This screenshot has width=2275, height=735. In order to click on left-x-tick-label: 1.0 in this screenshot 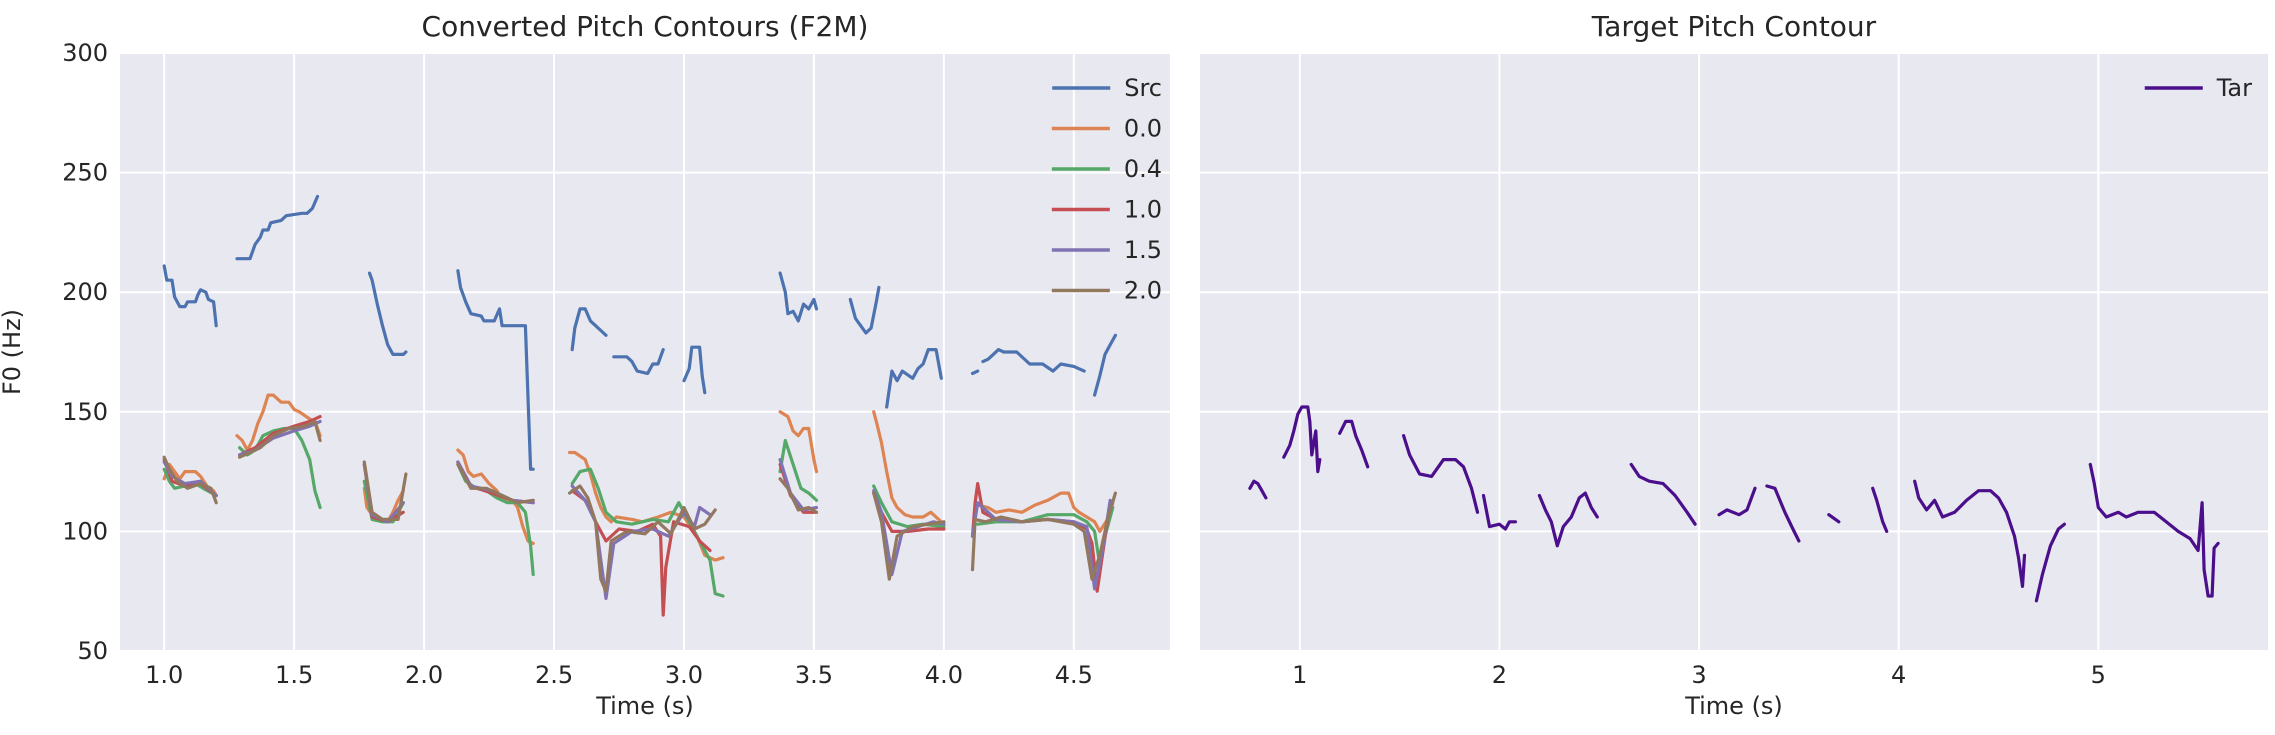, I will do `click(164, 675)`.